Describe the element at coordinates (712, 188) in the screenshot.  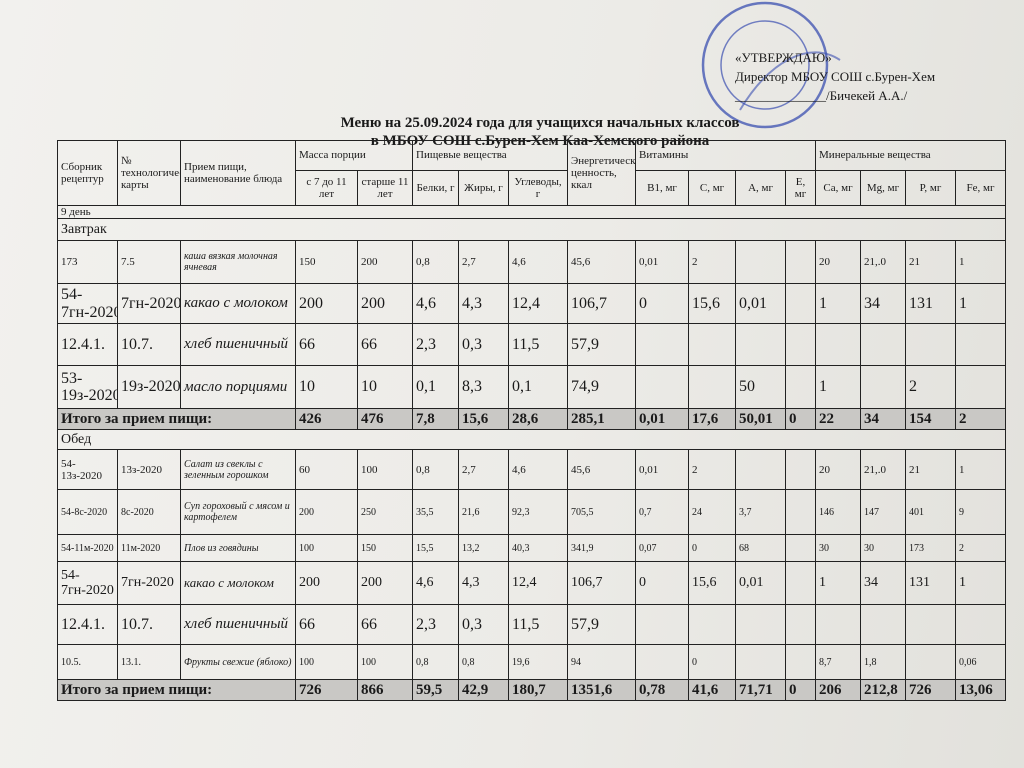
I see `header-cell: С, мг` at that location.